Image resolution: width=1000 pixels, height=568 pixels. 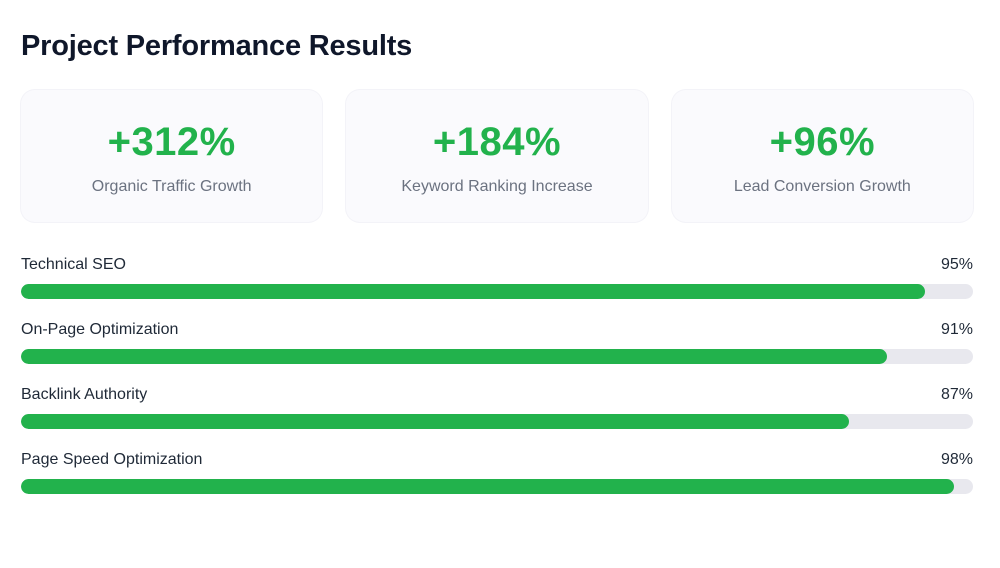 What do you see at coordinates (497, 277) in the screenshot?
I see `metric-row-technical-seo: Technical SEO 95%` at bounding box center [497, 277].